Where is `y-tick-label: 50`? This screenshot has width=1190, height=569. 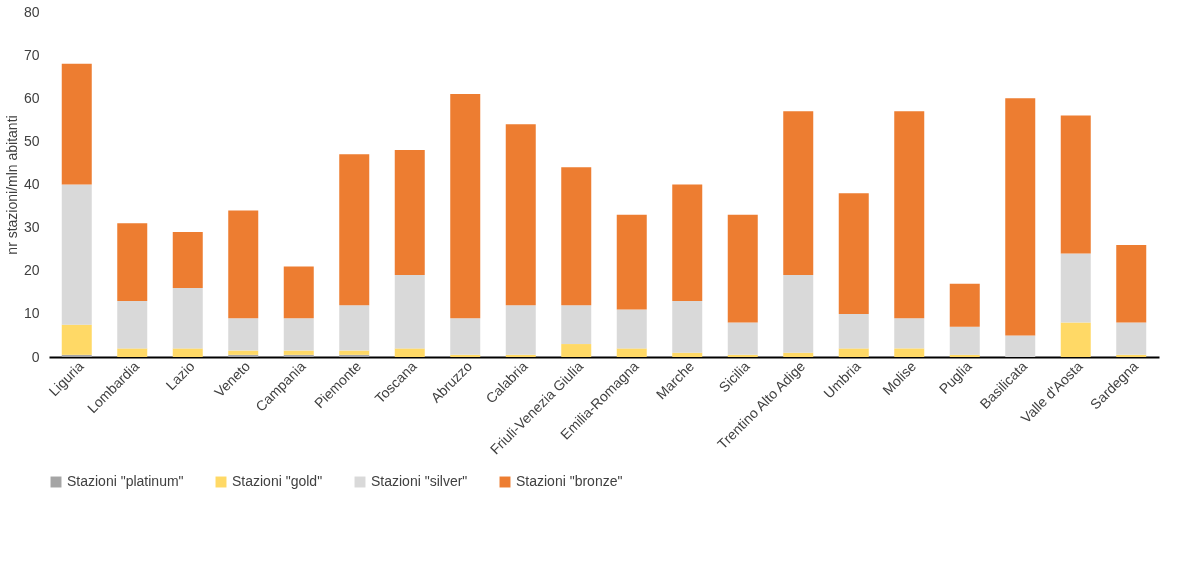
y-tick-label: 50 is located at coordinates (31, 140).